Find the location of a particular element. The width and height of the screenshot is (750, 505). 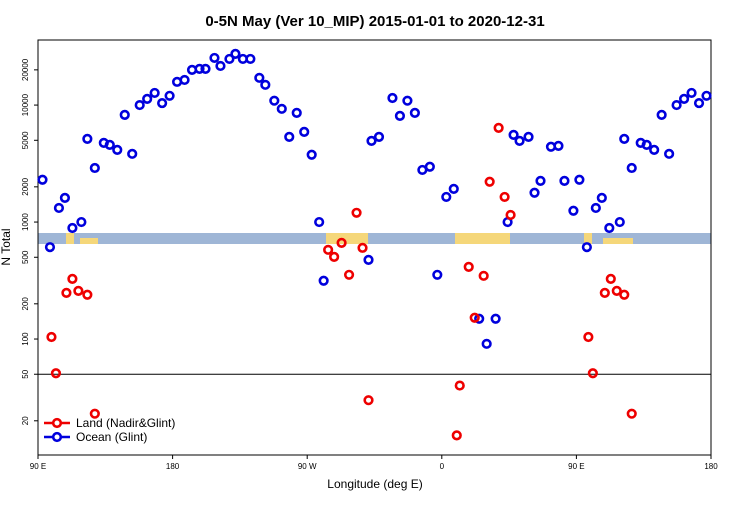

x-tick-label: 90 E is located at coordinates (576, 466).